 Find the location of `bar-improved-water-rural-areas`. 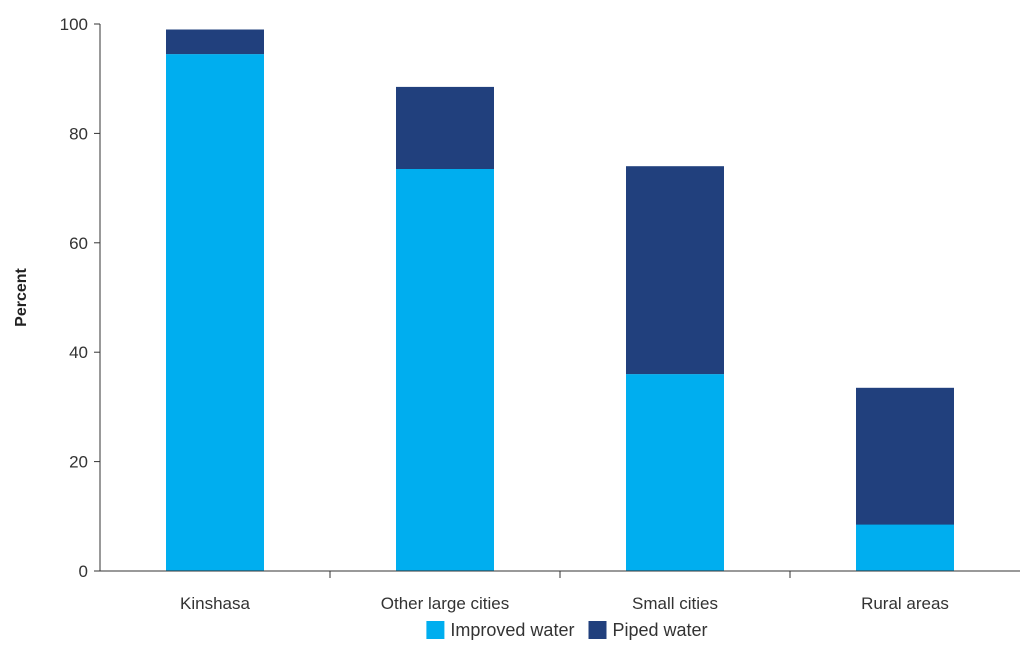

bar-improved-water-rural-areas is located at coordinates (905, 547).